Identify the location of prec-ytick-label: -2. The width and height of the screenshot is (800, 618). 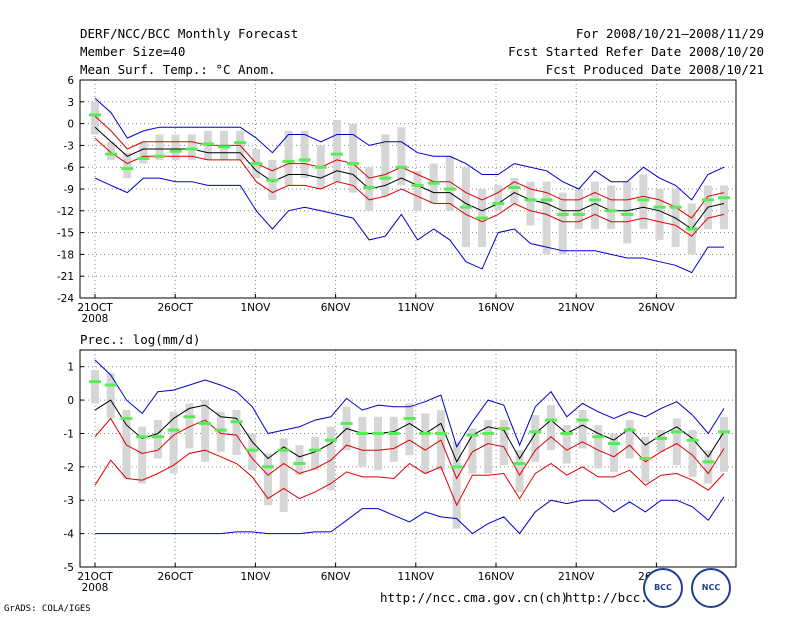
(69, 468).